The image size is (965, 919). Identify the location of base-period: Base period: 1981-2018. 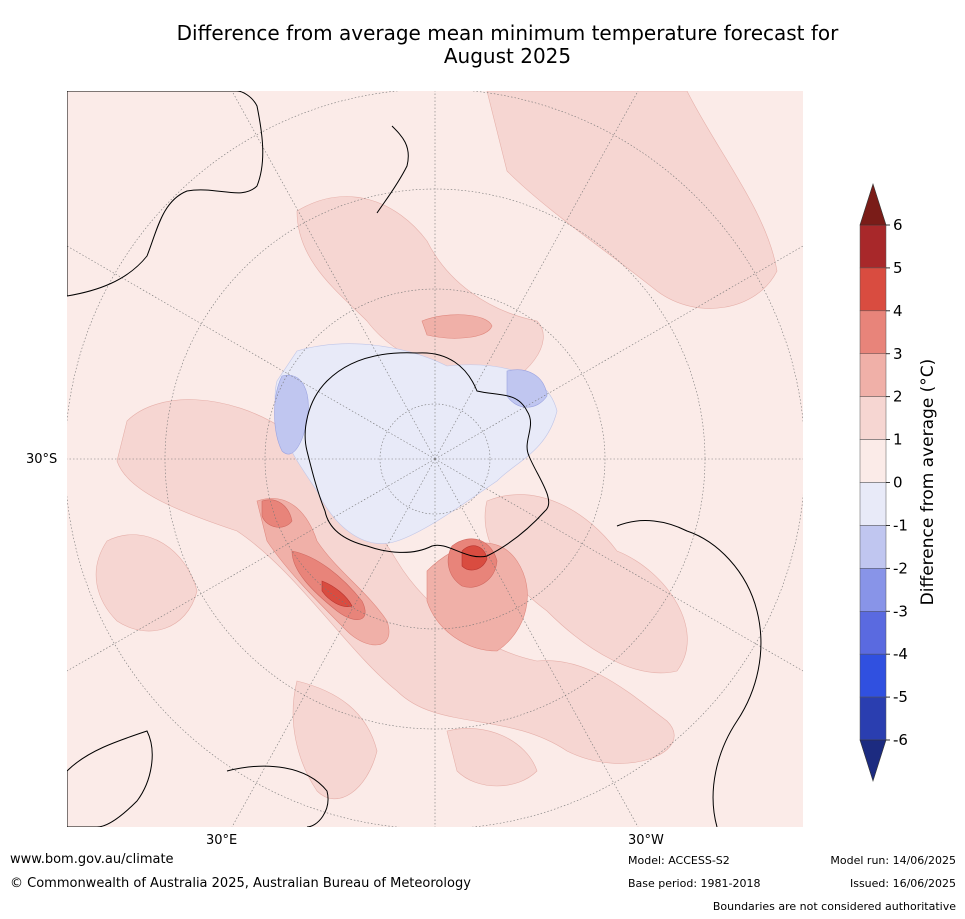
(694, 883).